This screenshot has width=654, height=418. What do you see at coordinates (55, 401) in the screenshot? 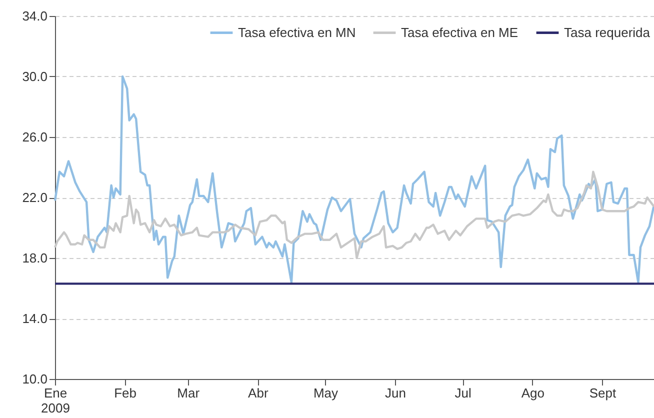
I see `x-tick-label: Ene 2009` at bounding box center [55, 401].